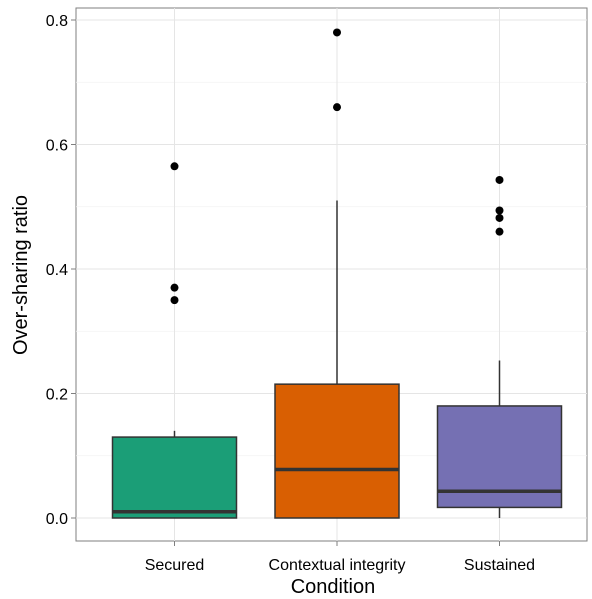  Describe the element at coordinates (57, 519) in the screenshot. I see `y-tick-label: 0.0` at that location.